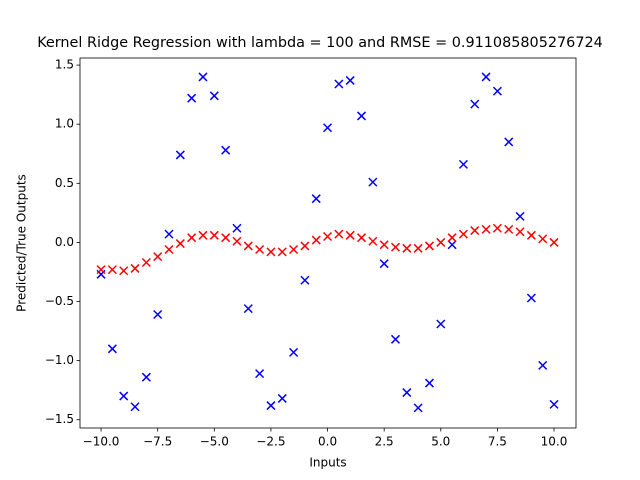  I want to click on y-tick-label: −1.0, so click(59, 360).